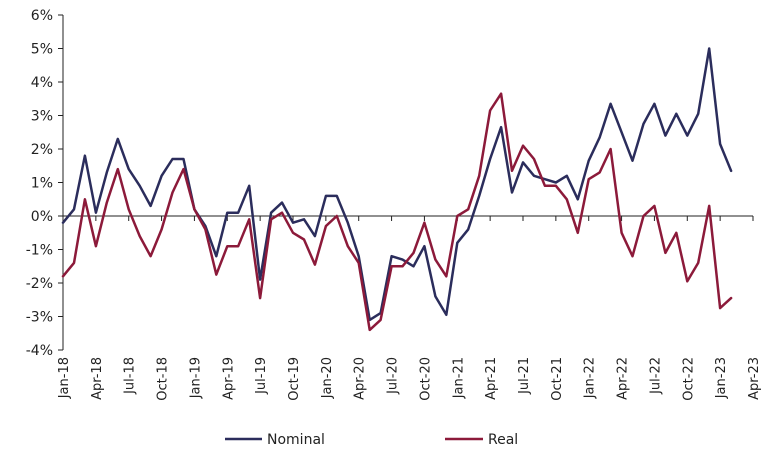  What do you see at coordinates (623, 378) in the screenshot?
I see `x-tick-label: Apr-22` at bounding box center [623, 378].